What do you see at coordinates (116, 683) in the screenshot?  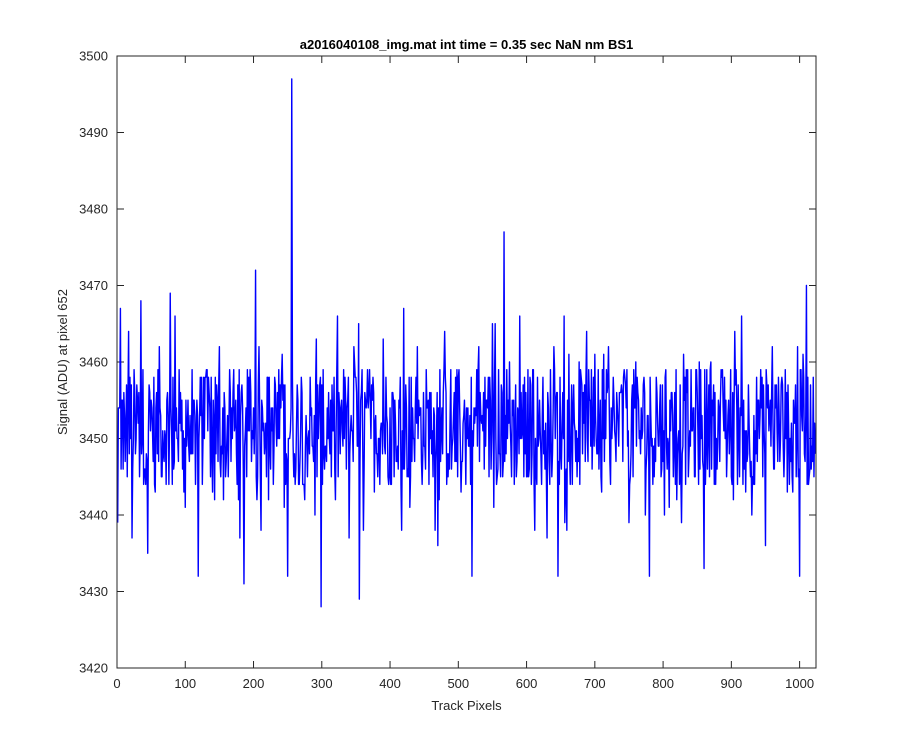 I see `x-tick-label: 0` at bounding box center [116, 683].